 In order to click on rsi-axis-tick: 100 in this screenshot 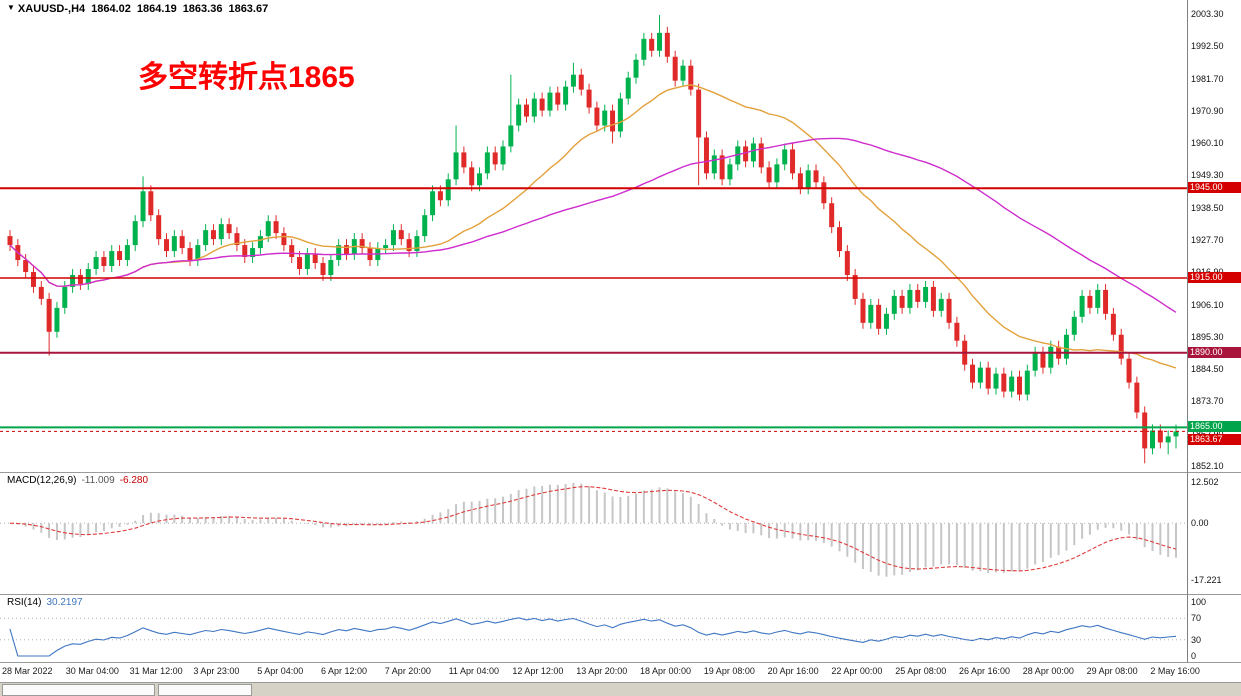, I will do `click(1199, 602)`.